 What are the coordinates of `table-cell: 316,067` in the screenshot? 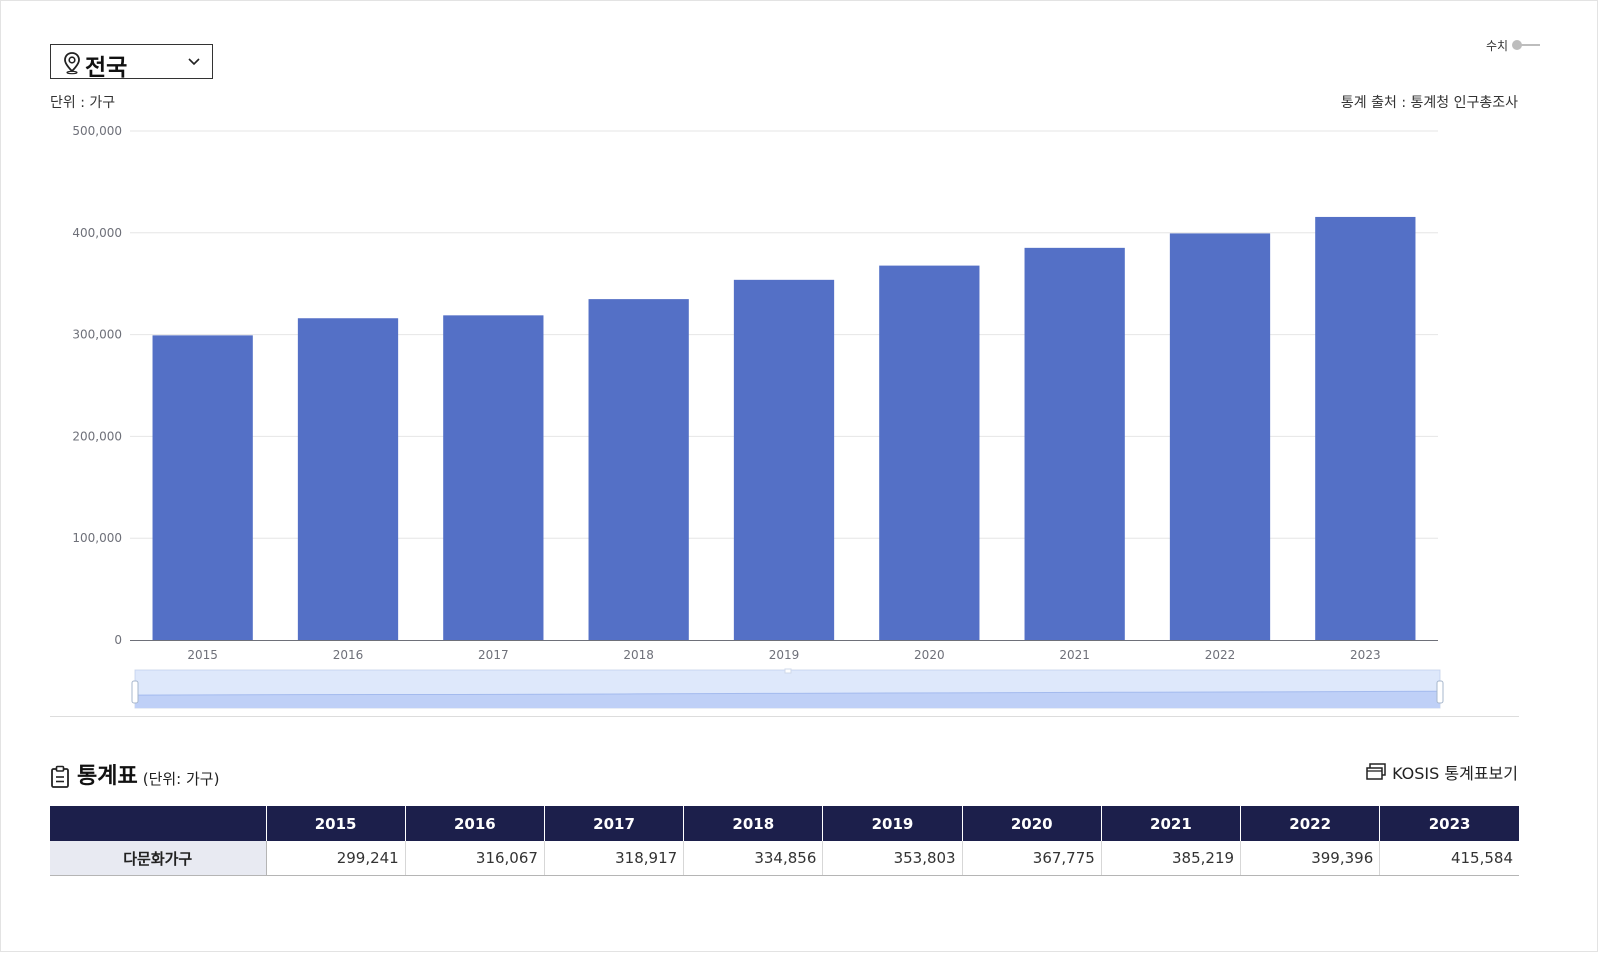 It's located at (475, 858).